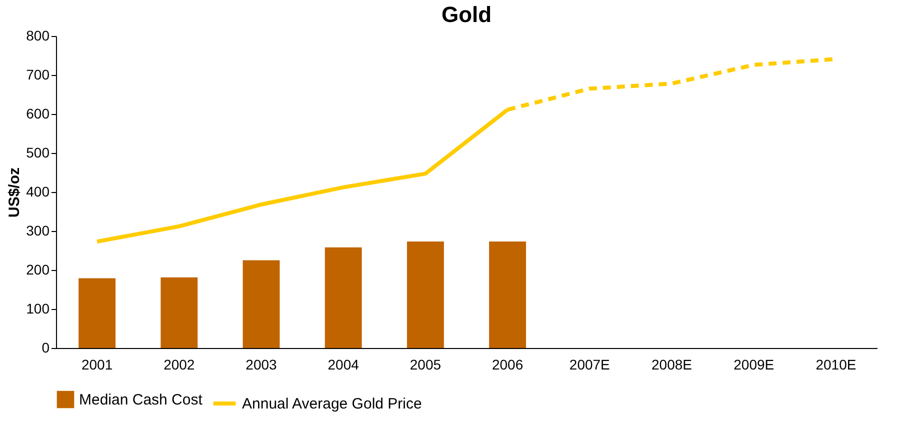 The height and width of the screenshot is (425, 901). I want to click on y-tick-label: 100, so click(38, 308).